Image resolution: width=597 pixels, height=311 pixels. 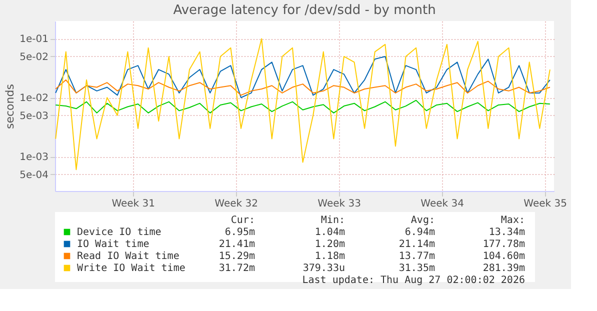 I want to click on text: 1.18m, so click(x=329, y=256).